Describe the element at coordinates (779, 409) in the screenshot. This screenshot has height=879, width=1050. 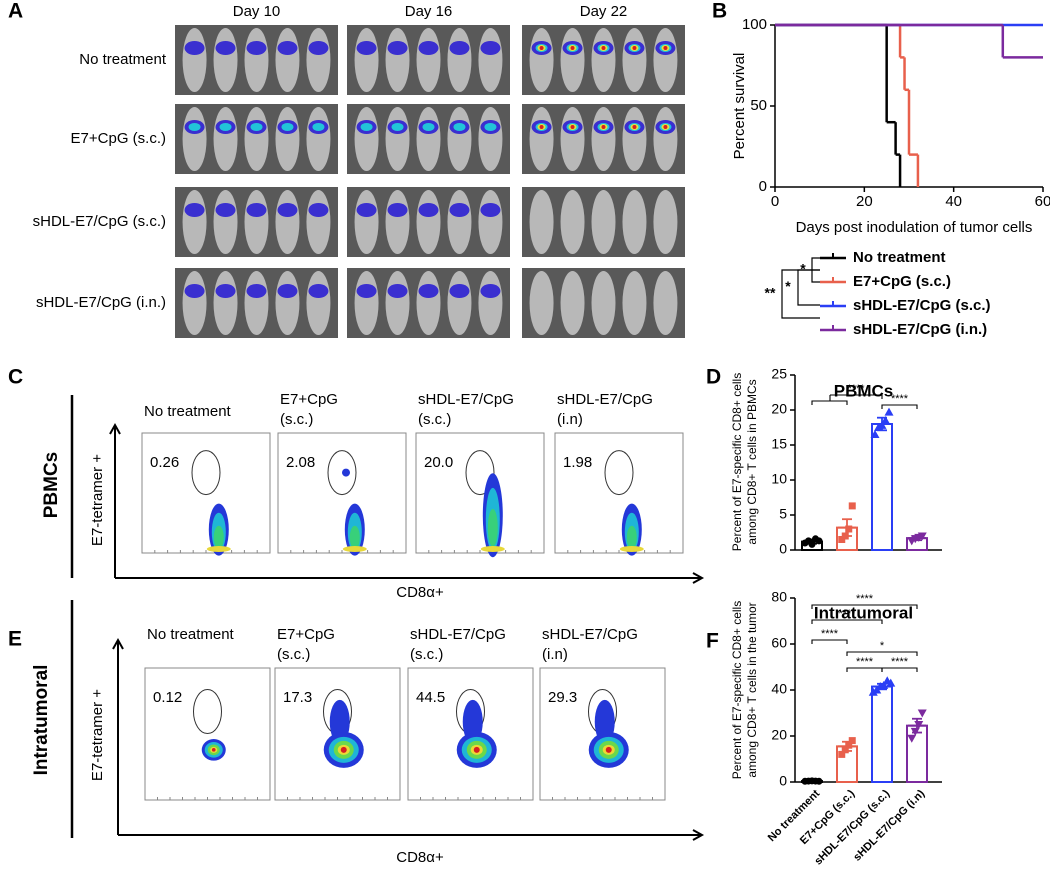
I see `y-tick-label: 20` at that location.